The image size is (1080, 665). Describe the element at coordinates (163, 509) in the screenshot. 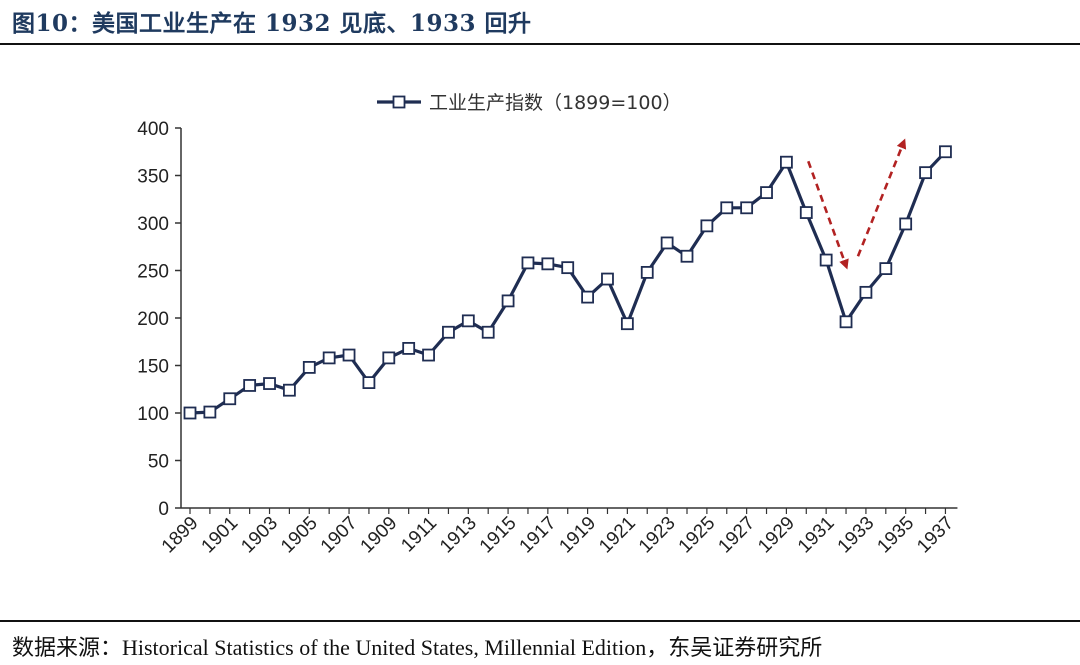

I see `y-tick-label: 0` at that location.